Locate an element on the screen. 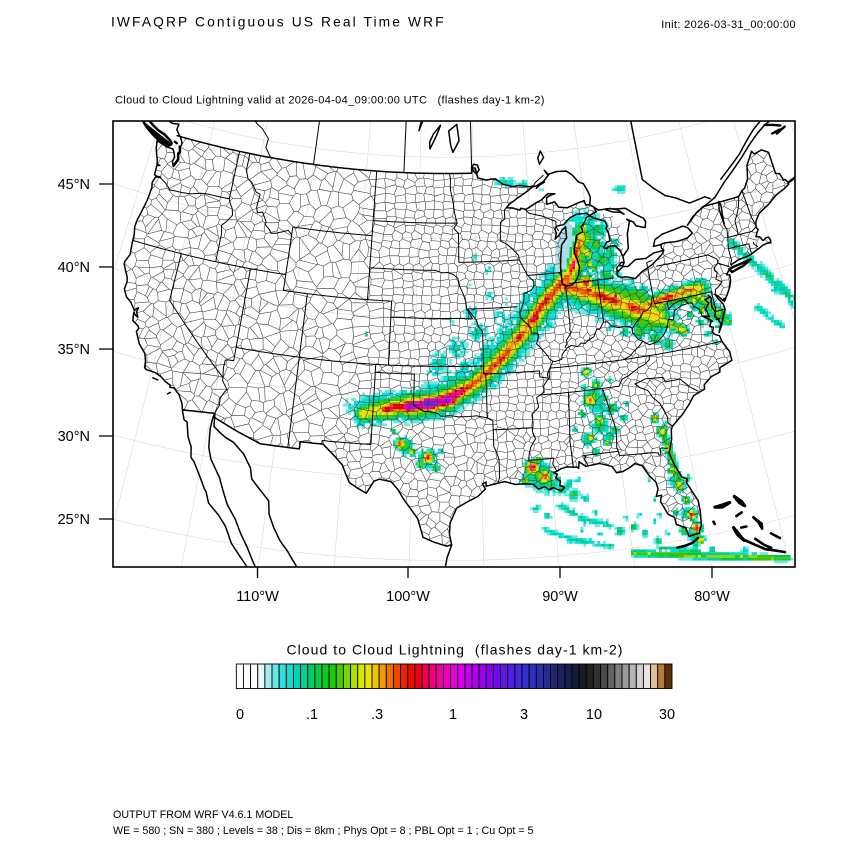  svg-text: OUTPUT FROM WRF V4.6.1 MODEL is located at coordinates (203, 815).